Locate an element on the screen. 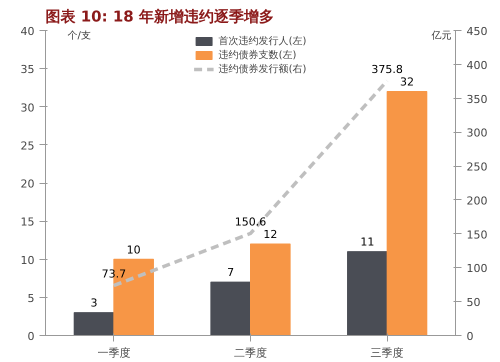  data-label: 7 is located at coordinates (230, 273).